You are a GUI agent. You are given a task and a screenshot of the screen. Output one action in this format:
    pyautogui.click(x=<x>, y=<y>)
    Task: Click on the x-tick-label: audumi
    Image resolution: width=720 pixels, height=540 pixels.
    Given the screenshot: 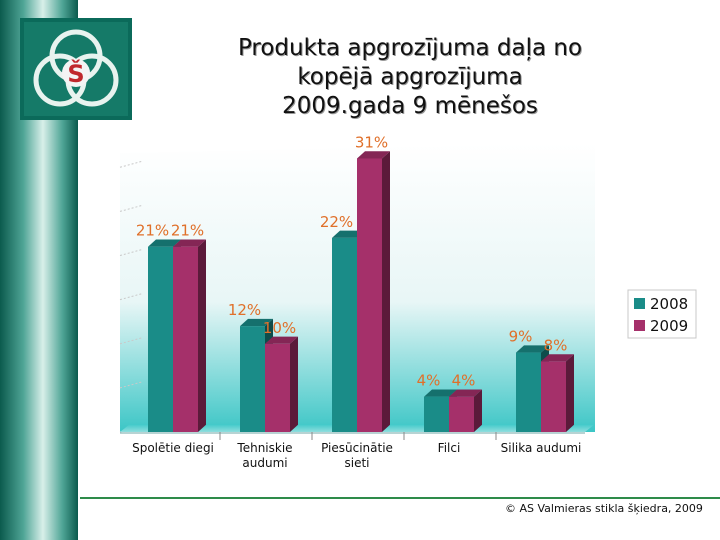 What is the action you would take?
    pyautogui.click(x=264, y=463)
    